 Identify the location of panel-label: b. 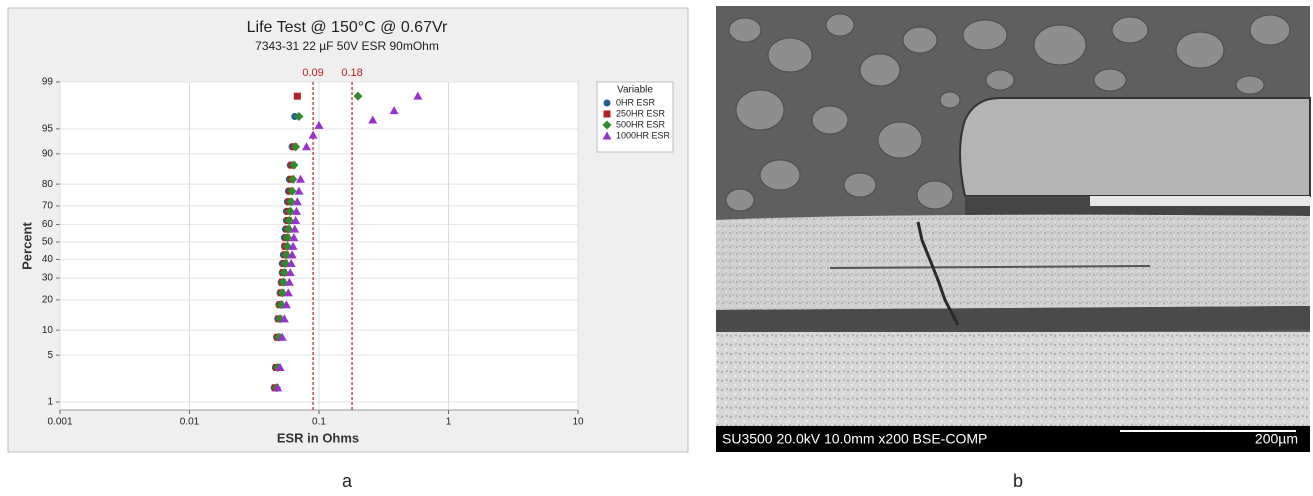
(1018, 481).